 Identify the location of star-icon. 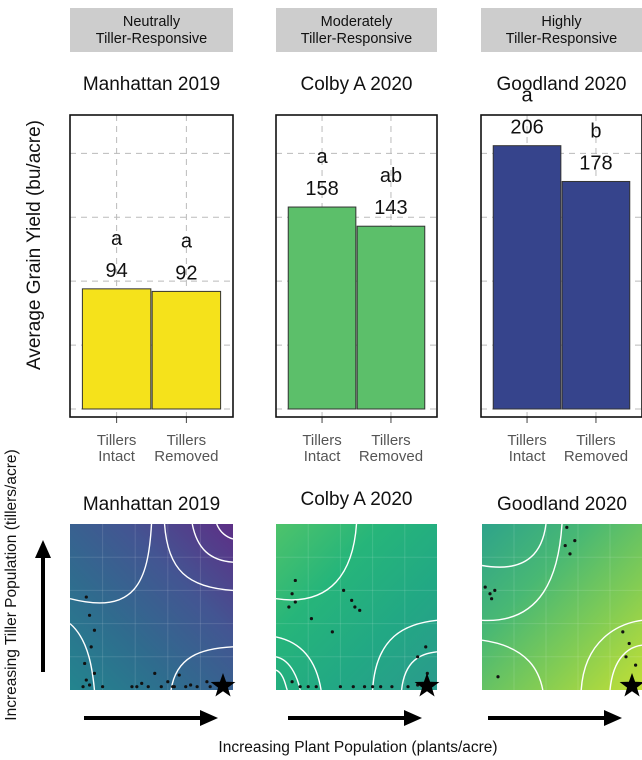
(223, 685).